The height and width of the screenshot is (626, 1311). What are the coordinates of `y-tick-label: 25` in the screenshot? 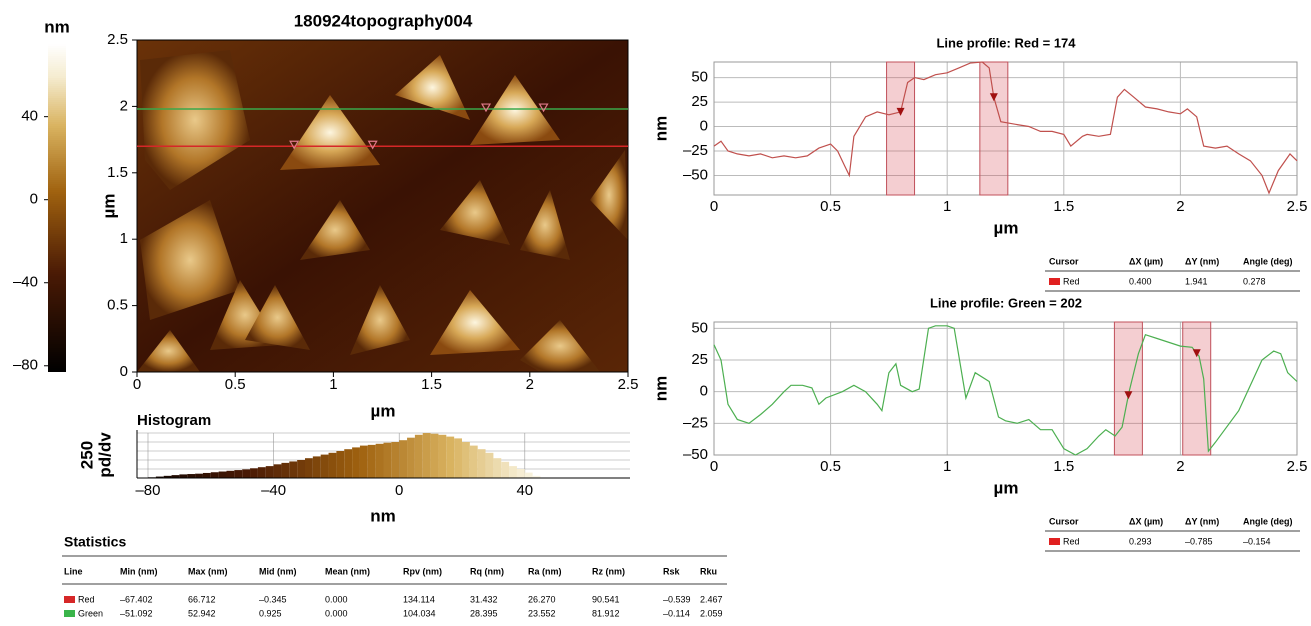 It's located at (699, 359).